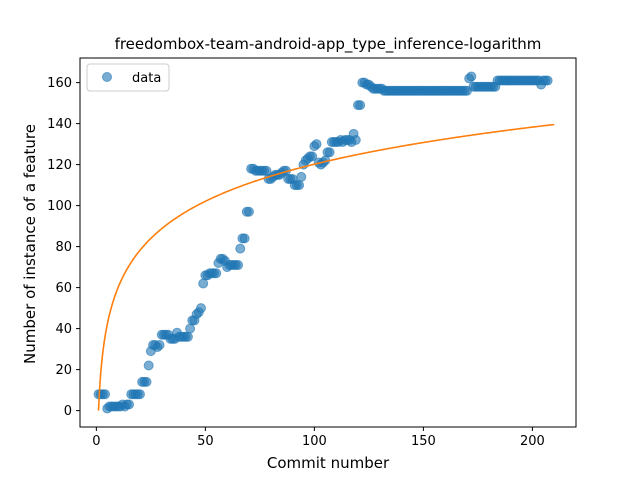 This screenshot has width=640, height=484. Describe the element at coordinates (63, 370) in the screenshot. I see `y-tick-label: 20` at that location.